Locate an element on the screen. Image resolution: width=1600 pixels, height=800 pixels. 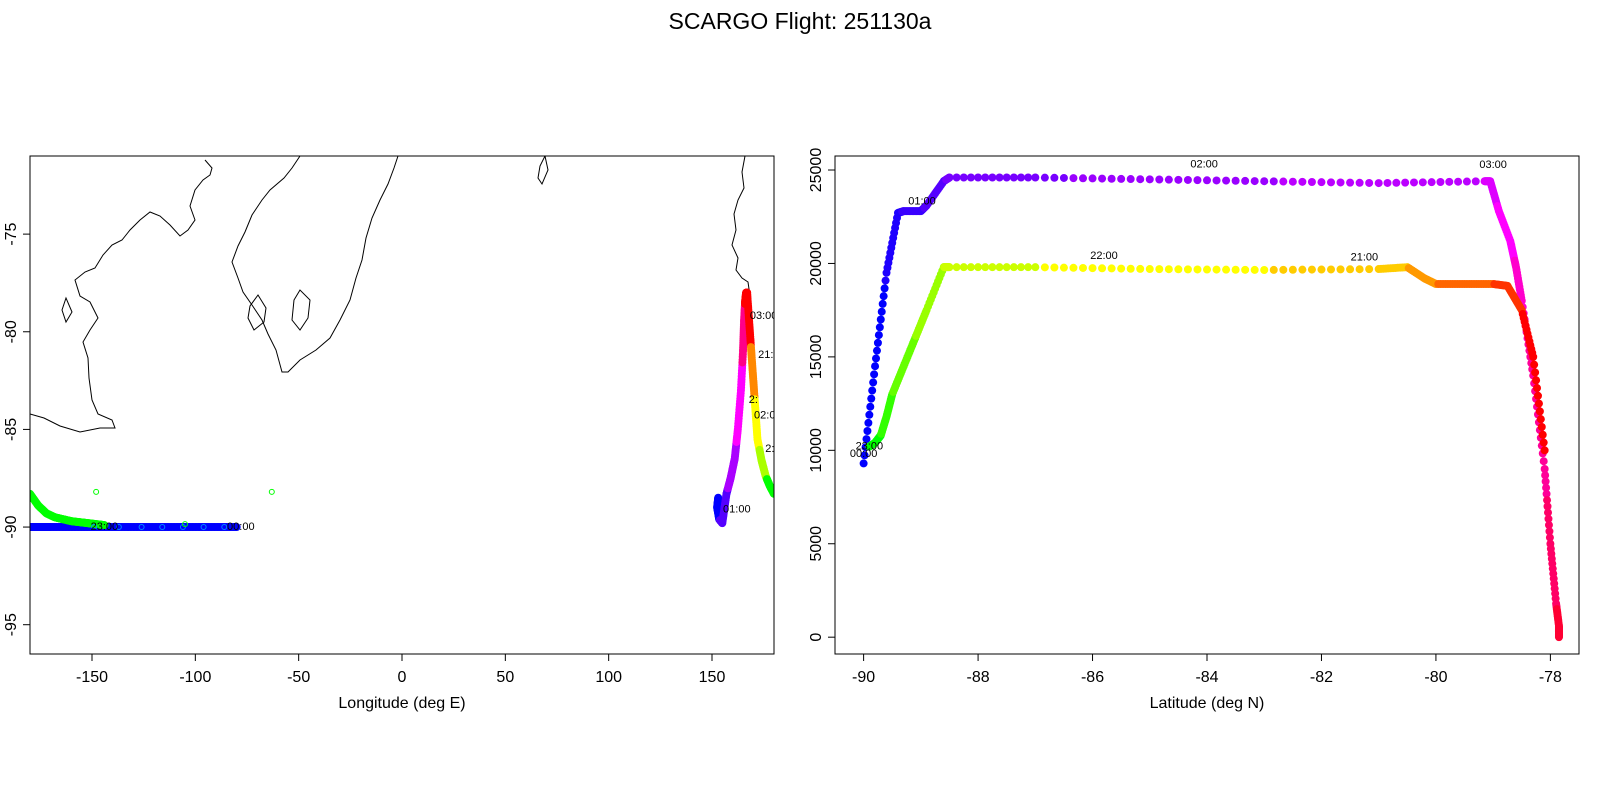
right-xlabel: Latitude (deg N) is located at coordinates (1207, 703).